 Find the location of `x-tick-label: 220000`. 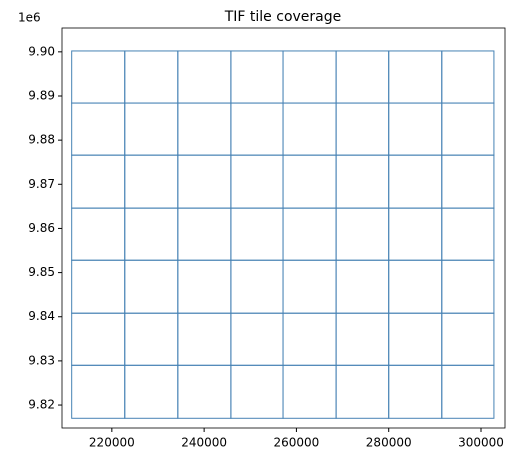

x-tick-label: 220000 is located at coordinates (112, 443).